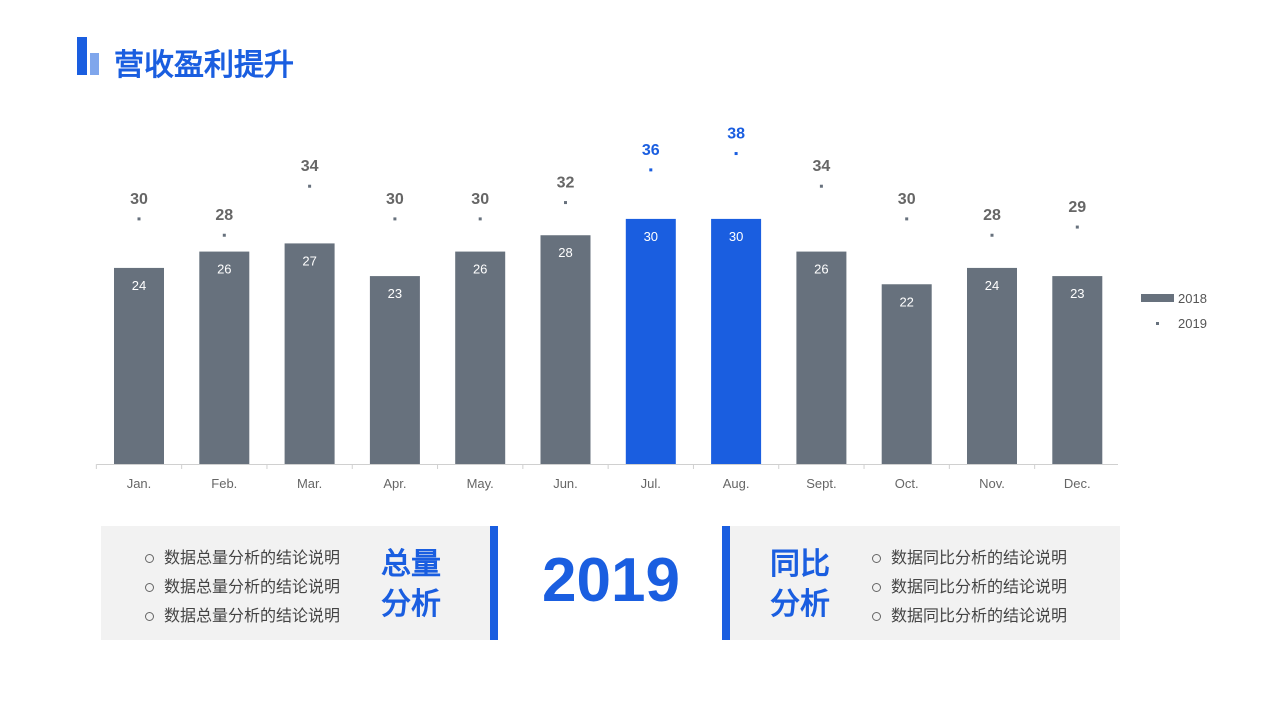  Describe the element at coordinates (565, 483) in the screenshot. I see `x-tick-label: Jun.` at that location.